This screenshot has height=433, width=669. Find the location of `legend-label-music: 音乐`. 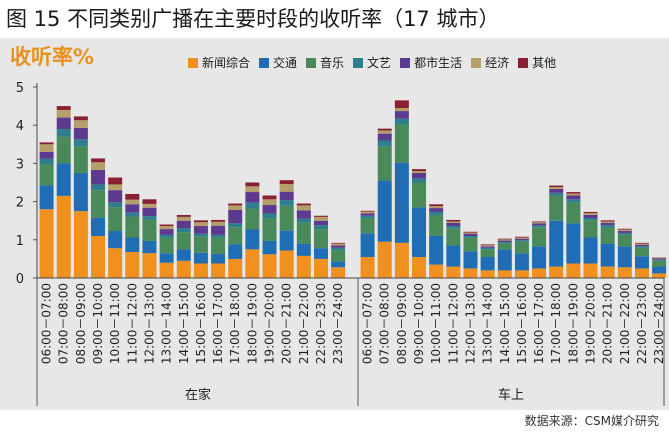

legend-label-music: 音乐 is located at coordinates (332, 63).